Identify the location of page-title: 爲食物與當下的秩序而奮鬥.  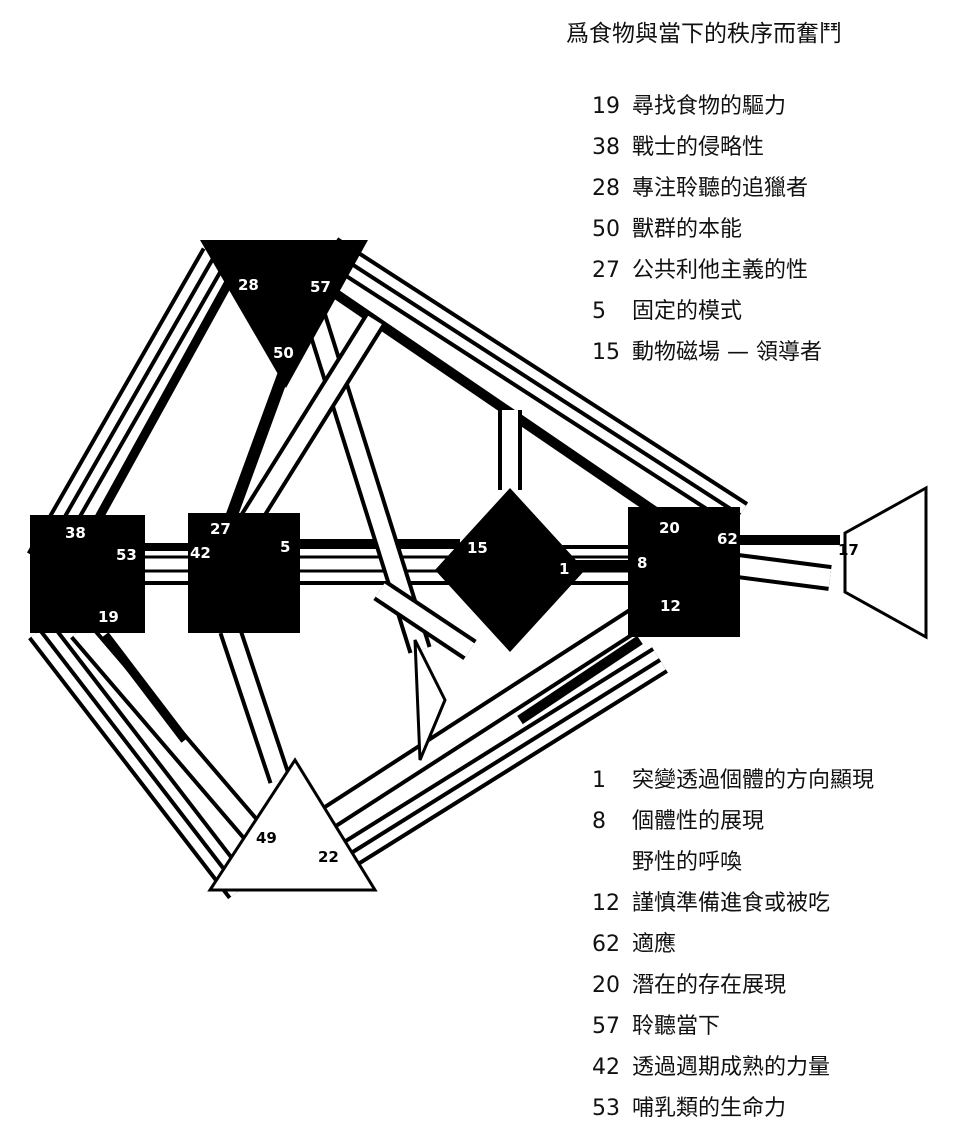
(704, 34).